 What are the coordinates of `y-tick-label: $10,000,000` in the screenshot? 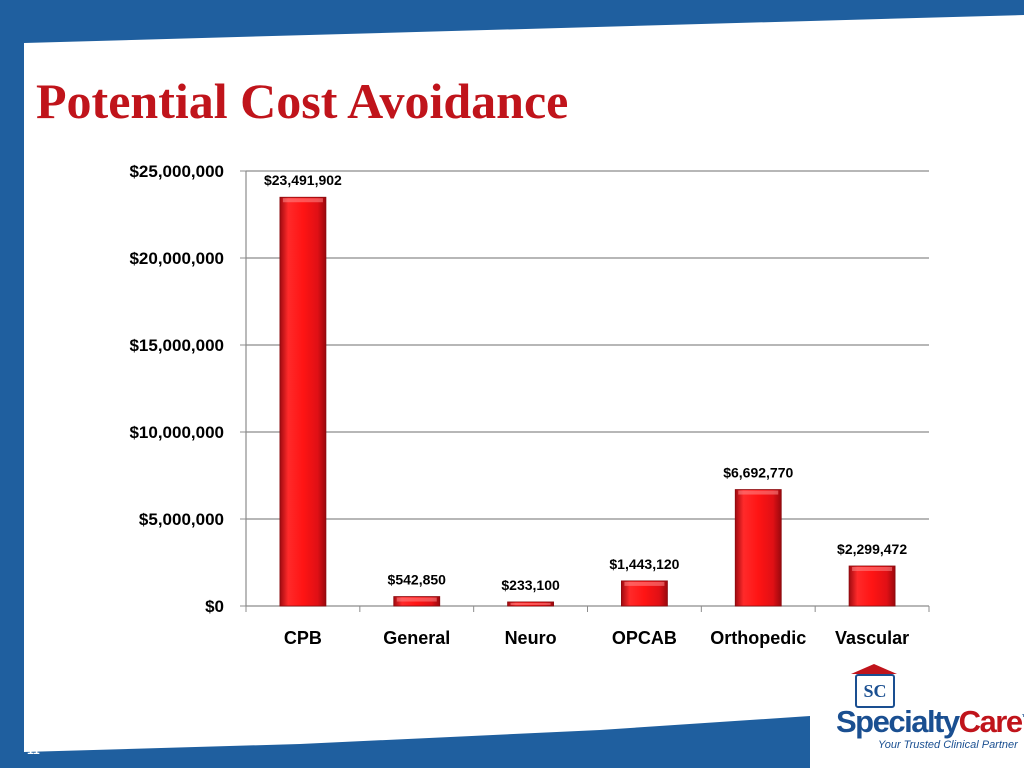 It's located at (176, 432).